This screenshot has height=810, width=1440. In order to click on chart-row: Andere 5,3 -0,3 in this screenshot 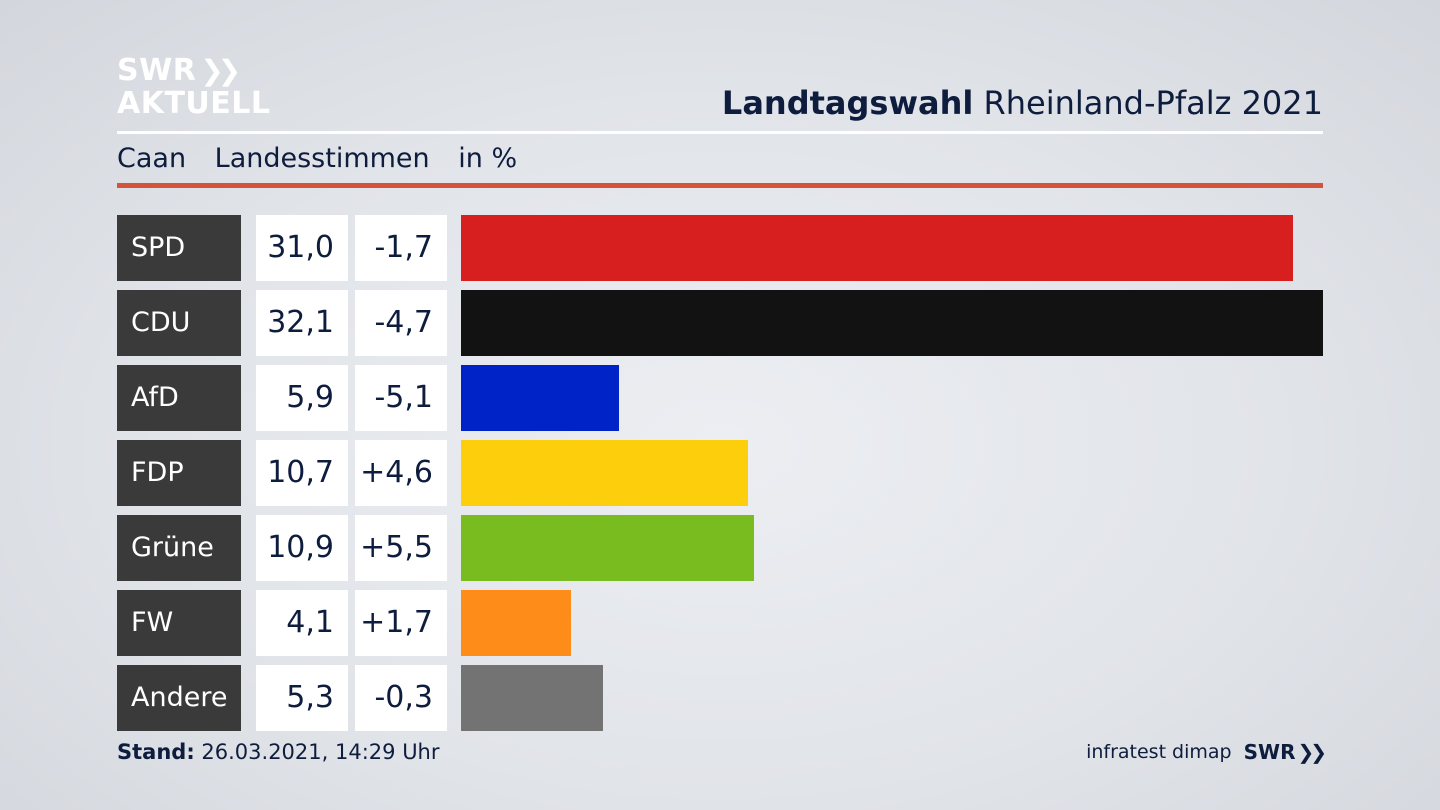, I will do `click(720, 698)`.